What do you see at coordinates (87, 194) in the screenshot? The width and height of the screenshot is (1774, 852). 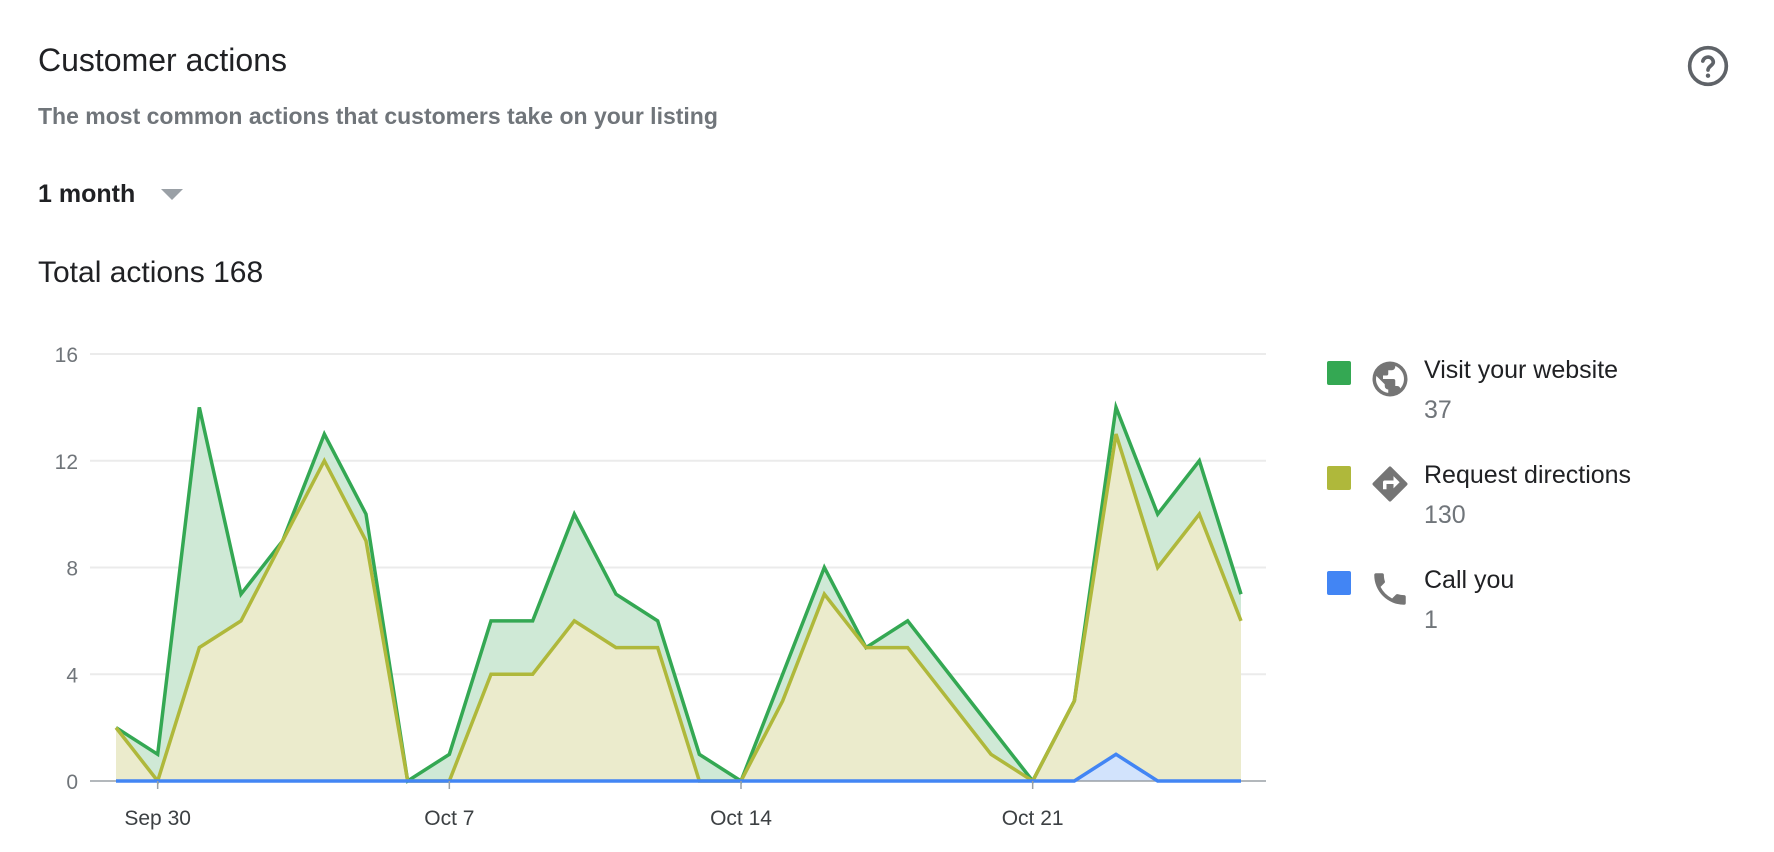 I see `range-selected: 1 month` at bounding box center [87, 194].